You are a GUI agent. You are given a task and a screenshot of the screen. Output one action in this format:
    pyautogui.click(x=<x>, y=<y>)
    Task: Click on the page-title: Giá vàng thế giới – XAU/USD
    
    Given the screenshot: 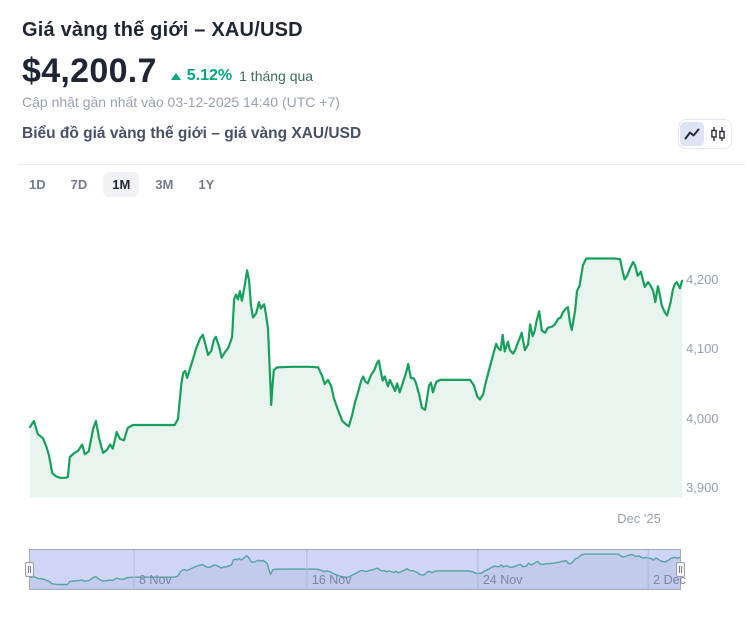 What is the action you would take?
    pyautogui.click(x=162, y=30)
    